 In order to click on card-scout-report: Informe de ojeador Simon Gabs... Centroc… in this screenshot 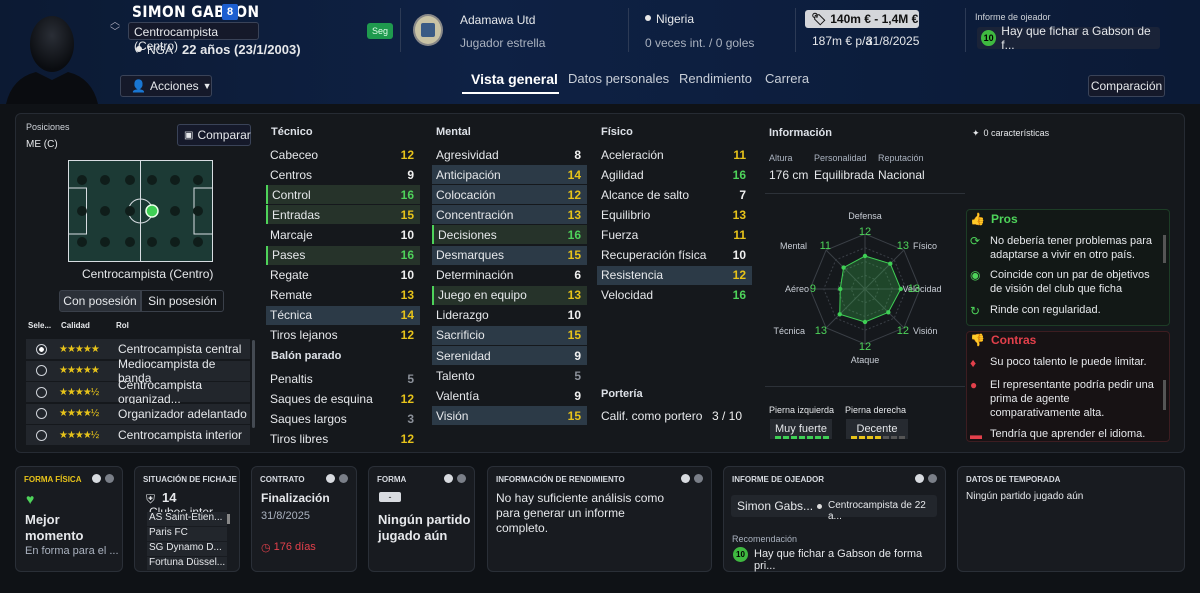, I will do `click(834, 519)`.